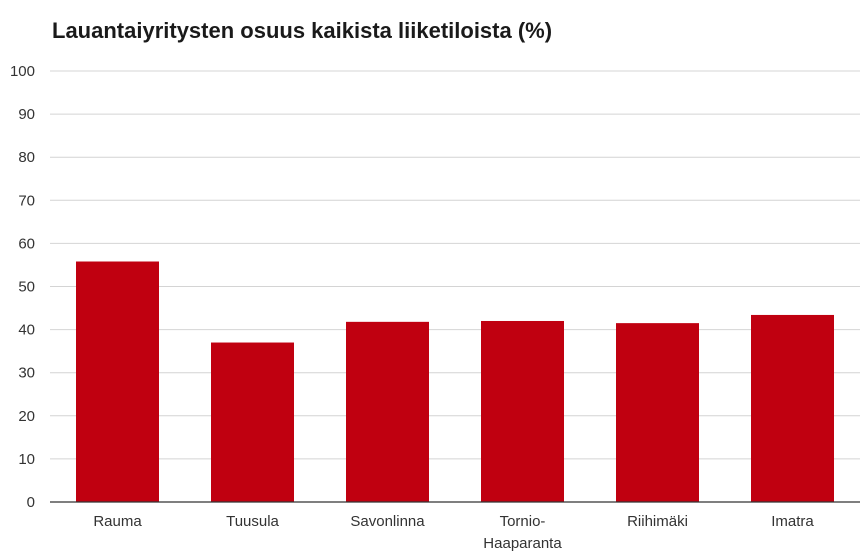 The height and width of the screenshot is (559, 863). What do you see at coordinates (26, 287) in the screenshot?
I see `y-tick-label: 50` at bounding box center [26, 287].